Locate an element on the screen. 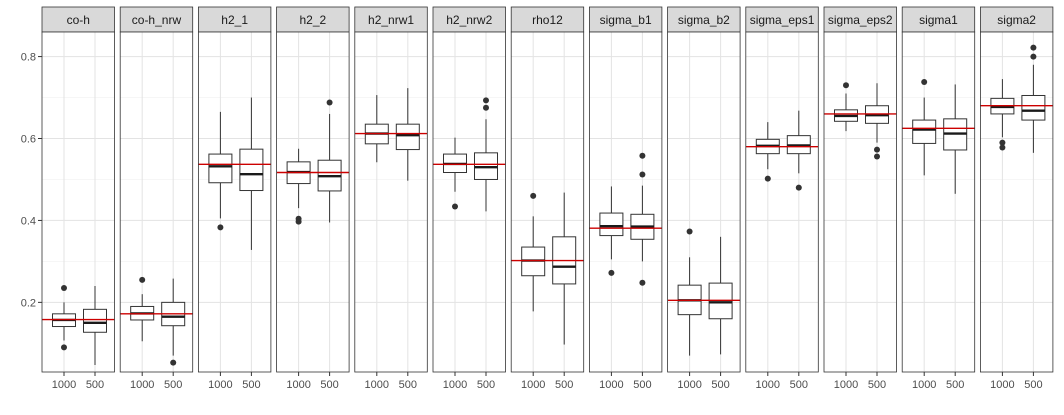  facet-panel-h2-nrw1: h2_nrw1 1000 500 is located at coordinates (391, 198).